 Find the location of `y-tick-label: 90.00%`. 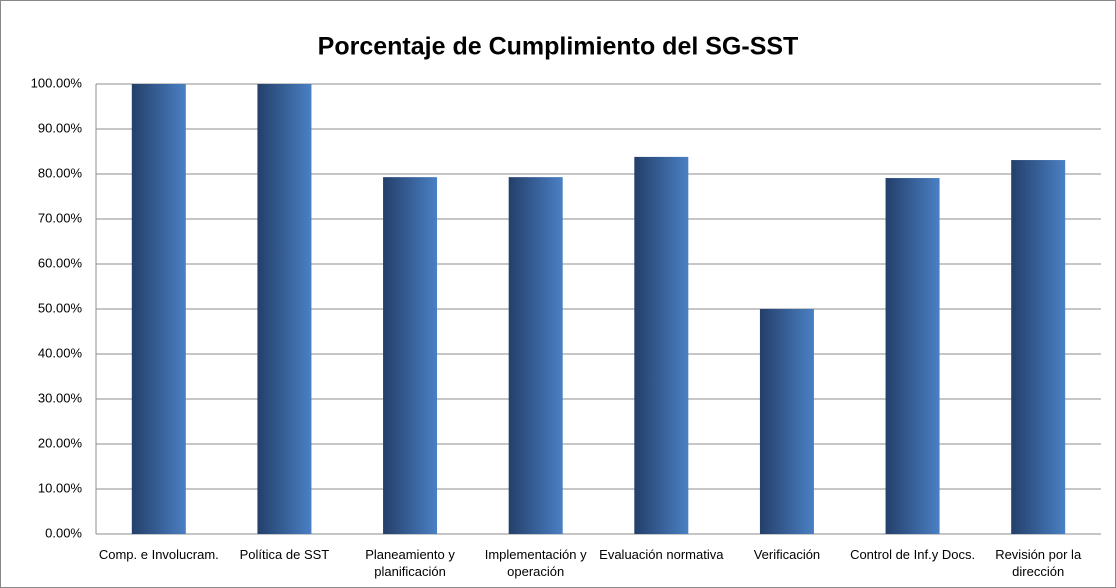

y-tick-label: 90.00% is located at coordinates (60, 127).